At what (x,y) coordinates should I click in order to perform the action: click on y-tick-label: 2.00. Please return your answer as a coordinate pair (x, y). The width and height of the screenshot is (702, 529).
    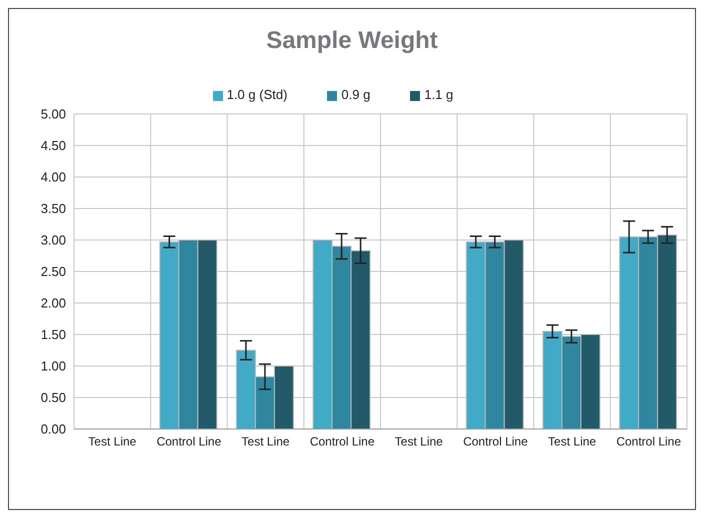
    Looking at the image, I should click on (53, 303).